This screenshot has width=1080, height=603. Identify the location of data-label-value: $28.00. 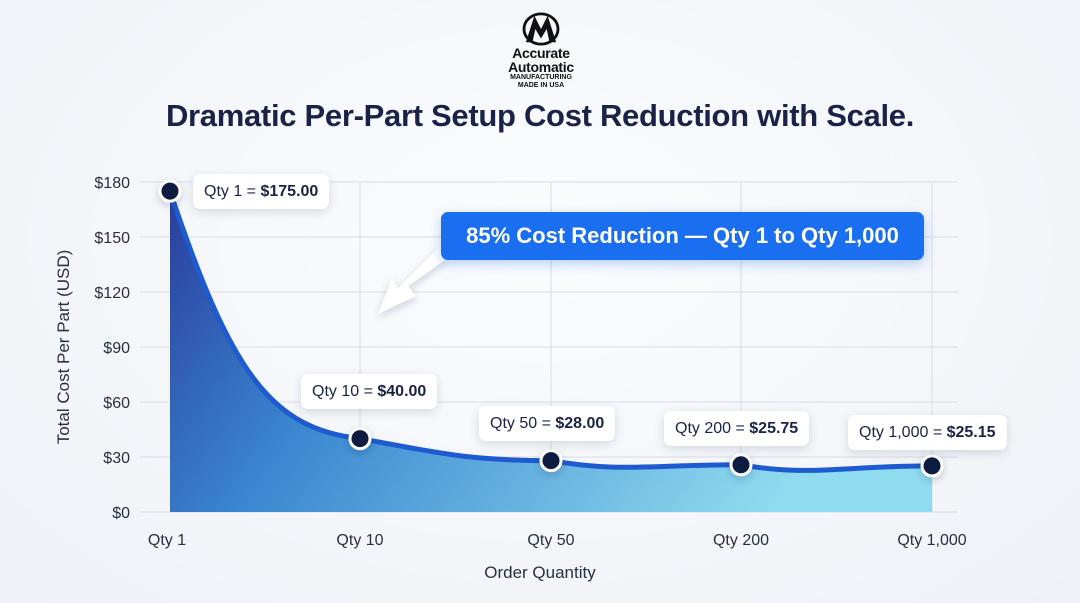
(580, 423).